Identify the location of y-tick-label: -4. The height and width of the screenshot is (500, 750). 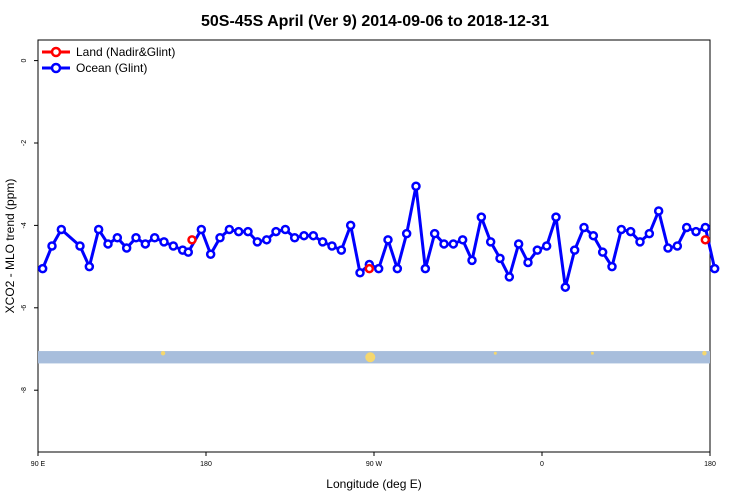
(24, 225).